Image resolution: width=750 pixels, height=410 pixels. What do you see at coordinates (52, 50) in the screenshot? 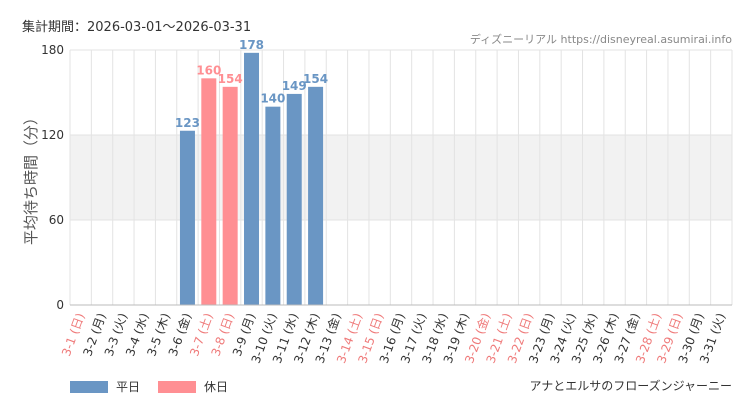
I see `y-tick-label: 180` at bounding box center [52, 50].